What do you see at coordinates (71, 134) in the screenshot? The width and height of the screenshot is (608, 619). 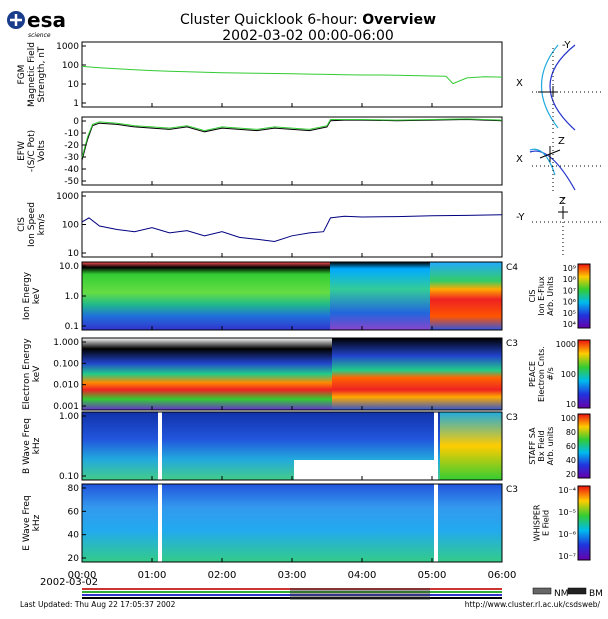 I see `y-tick-label: -10` at bounding box center [71, 134].